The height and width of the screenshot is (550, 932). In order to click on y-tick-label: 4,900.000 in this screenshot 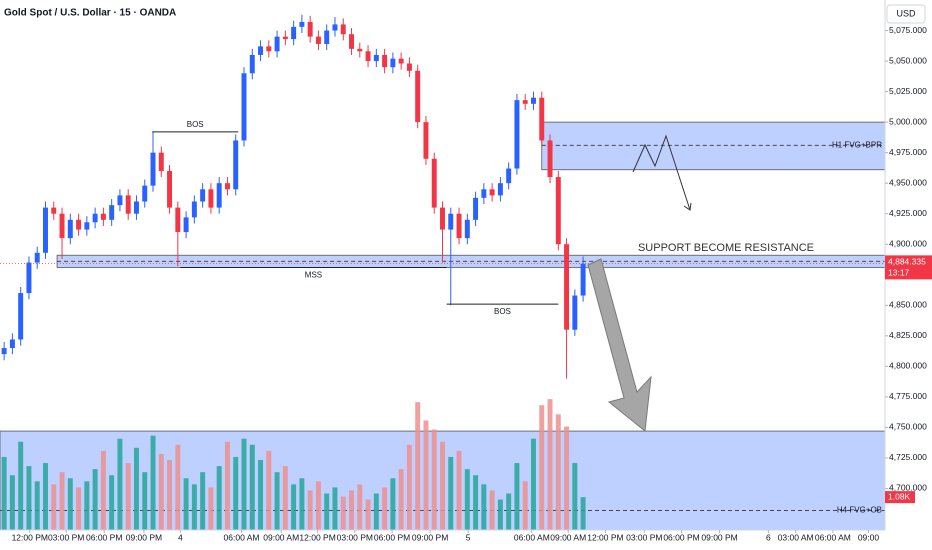, I will do `click(908, 243)`.